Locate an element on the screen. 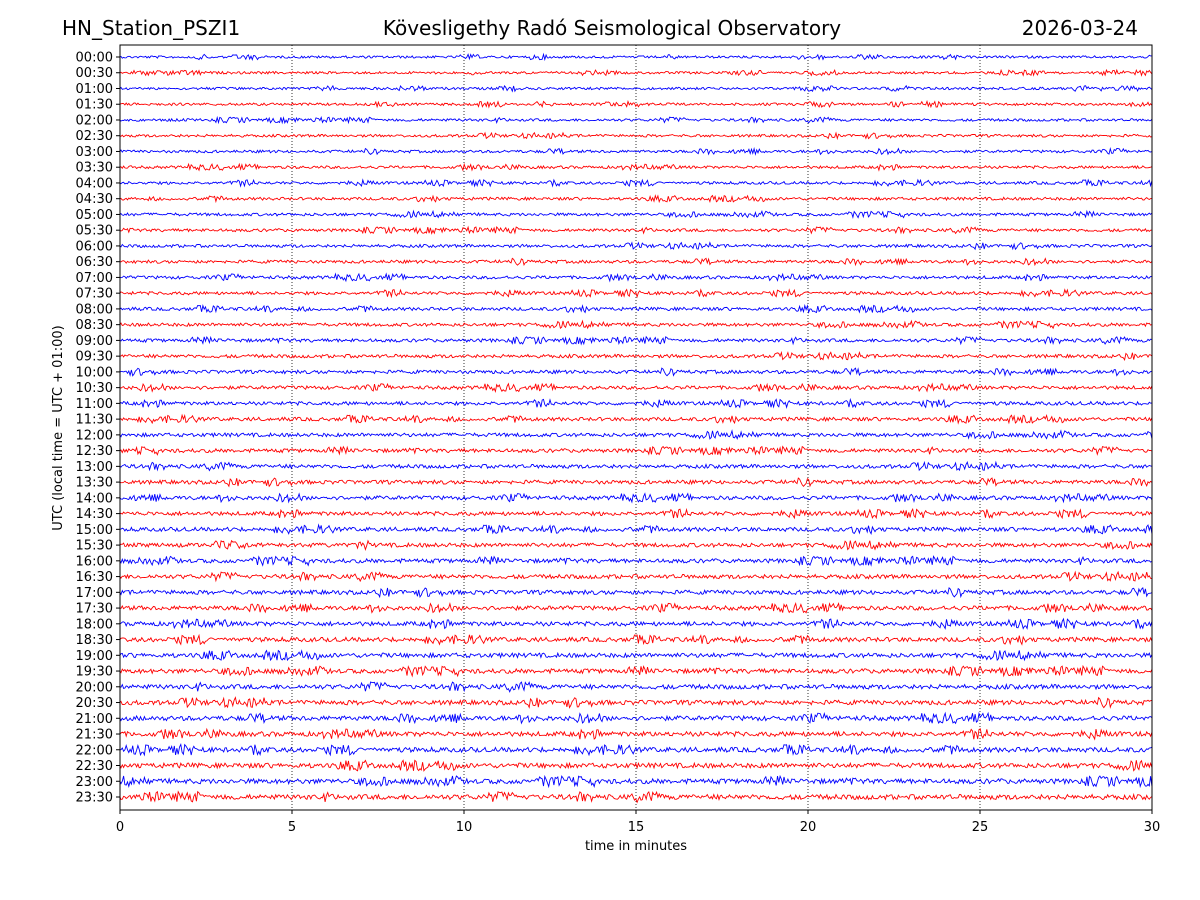  y-tick-label: 10:30 is located at coordinates (94, 388).